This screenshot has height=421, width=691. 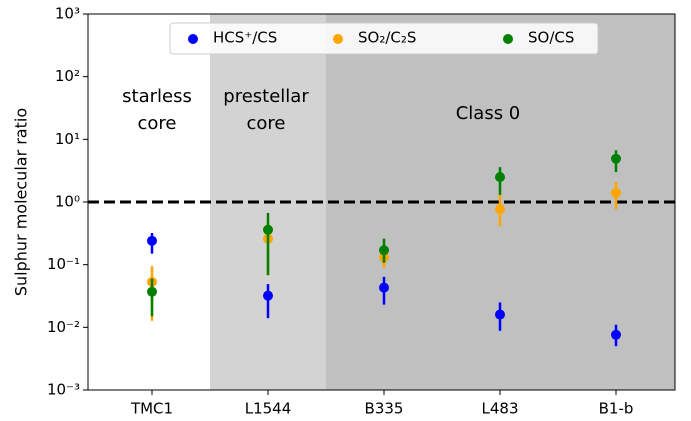 What do you see at coordinates (157, 96) in the screenshot?
I see `region-label: starless` at bounding box center [157, 96].